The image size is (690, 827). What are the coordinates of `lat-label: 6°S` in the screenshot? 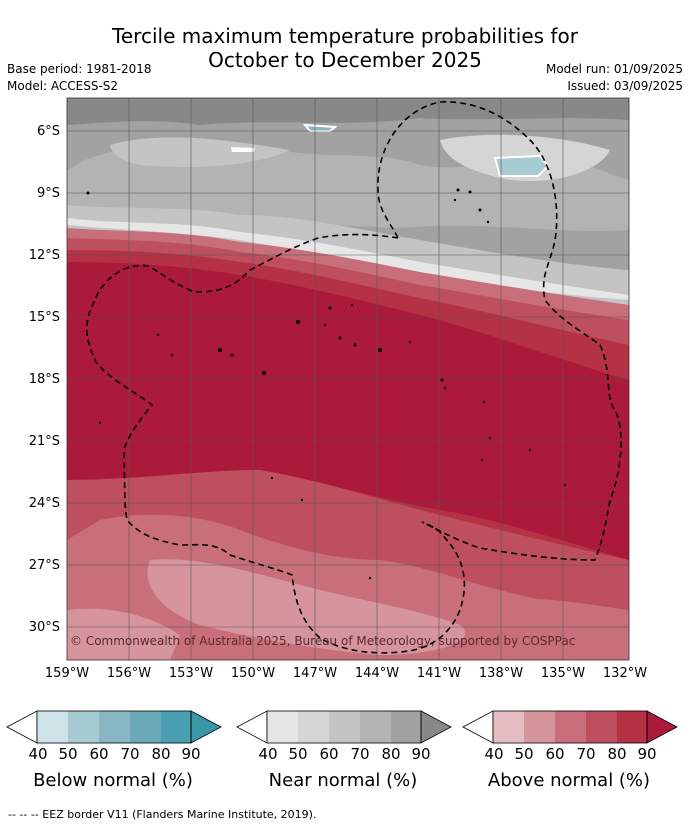 It's located at (48, 131).